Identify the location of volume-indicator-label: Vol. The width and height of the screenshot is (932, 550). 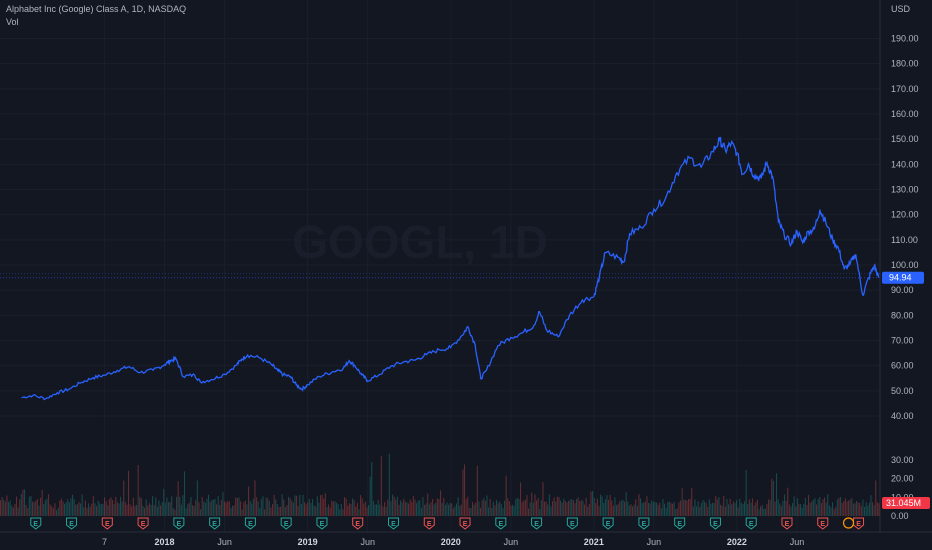
(12, 22).